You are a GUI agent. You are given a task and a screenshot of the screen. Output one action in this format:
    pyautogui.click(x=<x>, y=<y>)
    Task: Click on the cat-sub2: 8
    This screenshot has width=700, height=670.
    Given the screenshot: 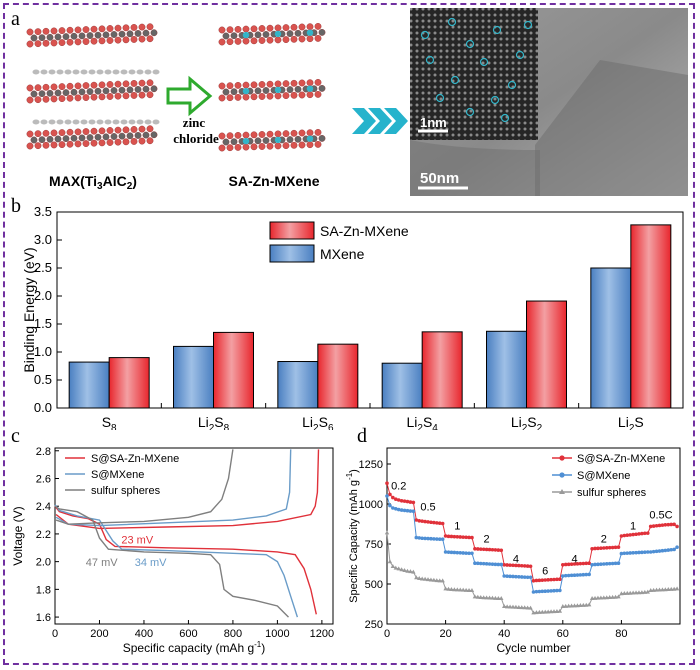 What is the action you would take?
    pyautogui.click(x=227, y=426)
    